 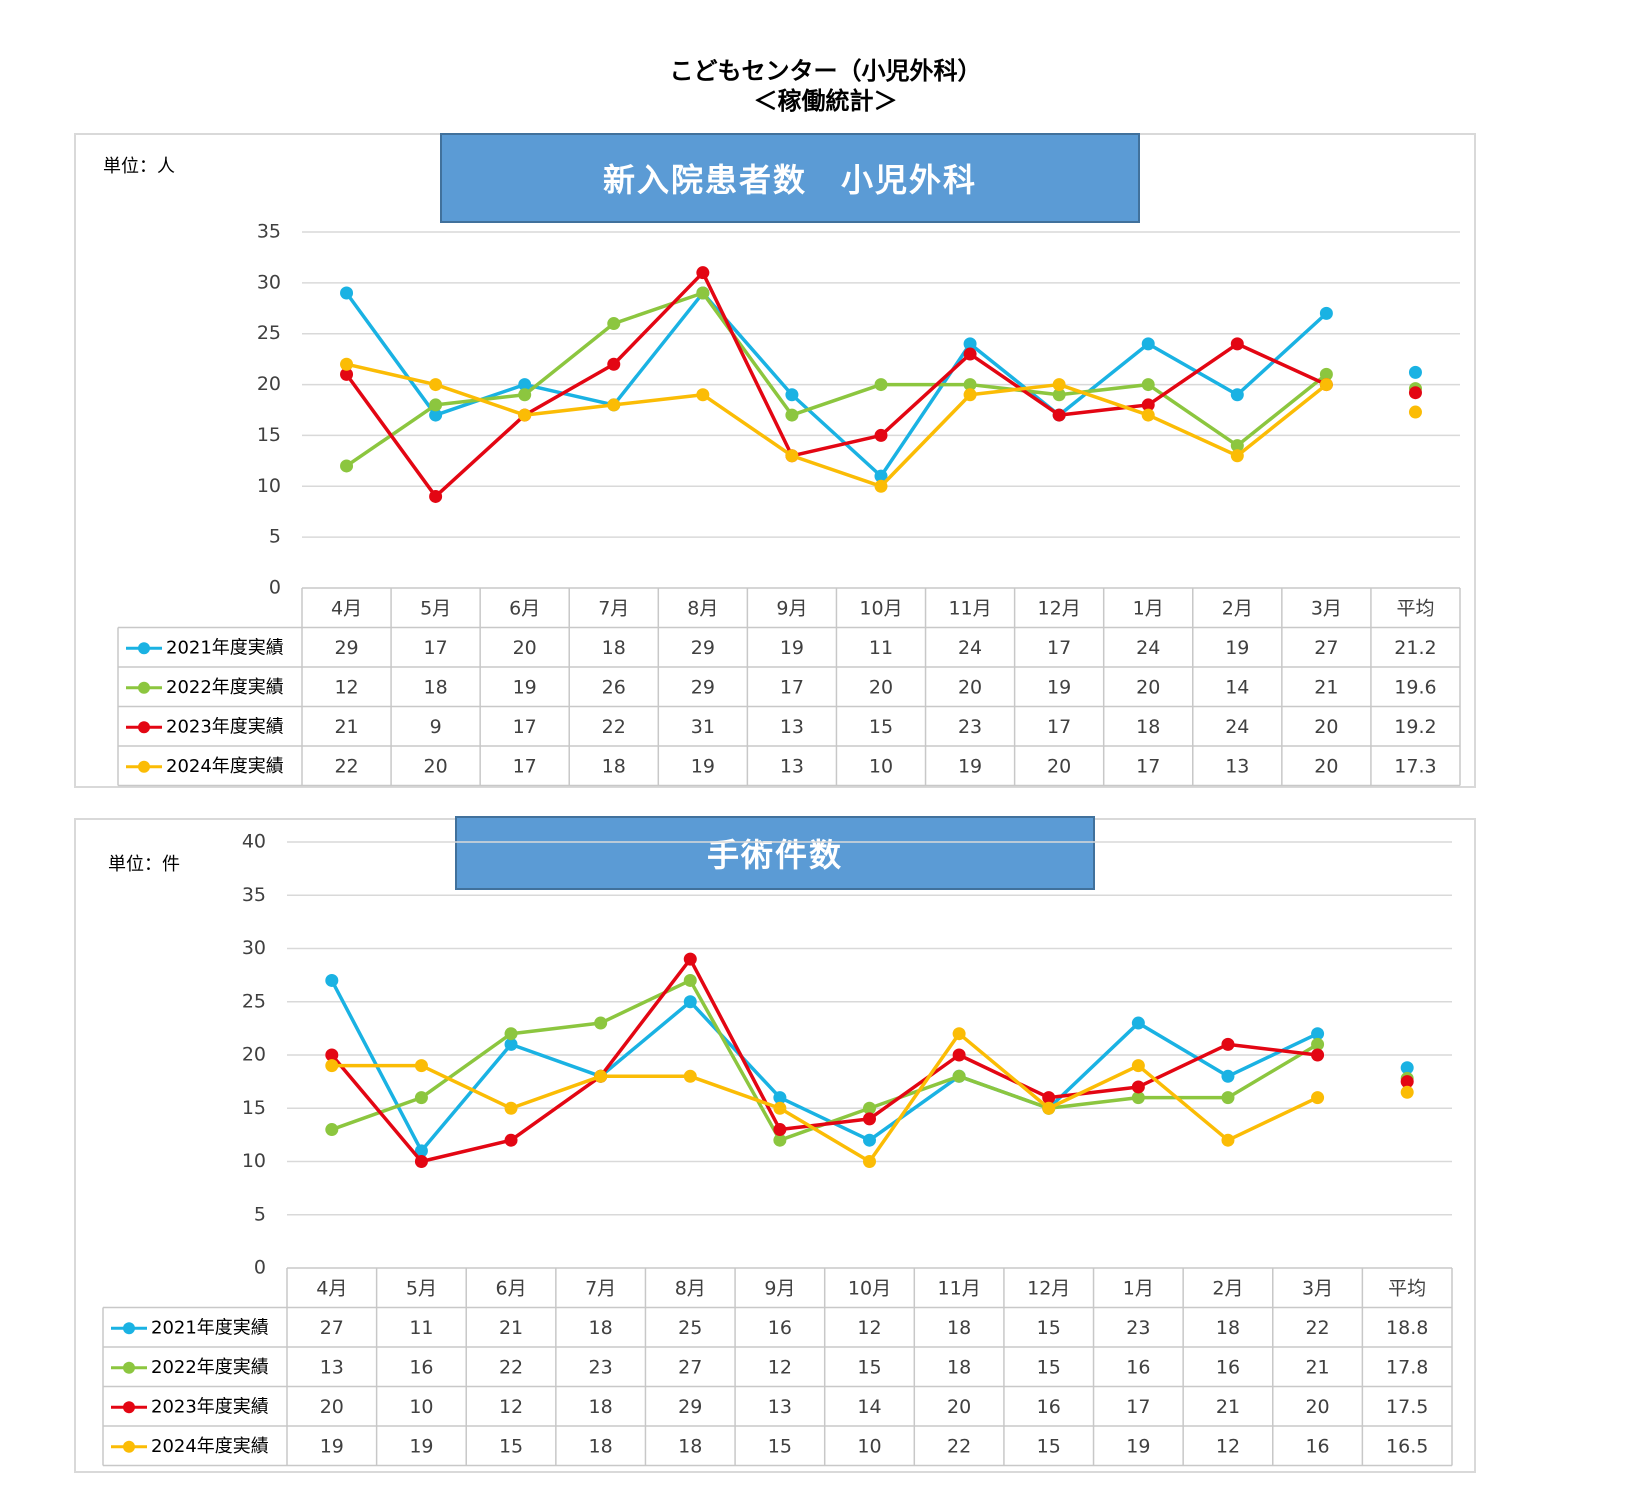 I want to click on surgeries-category-label: 2月, so click(x=1227, y=1288).